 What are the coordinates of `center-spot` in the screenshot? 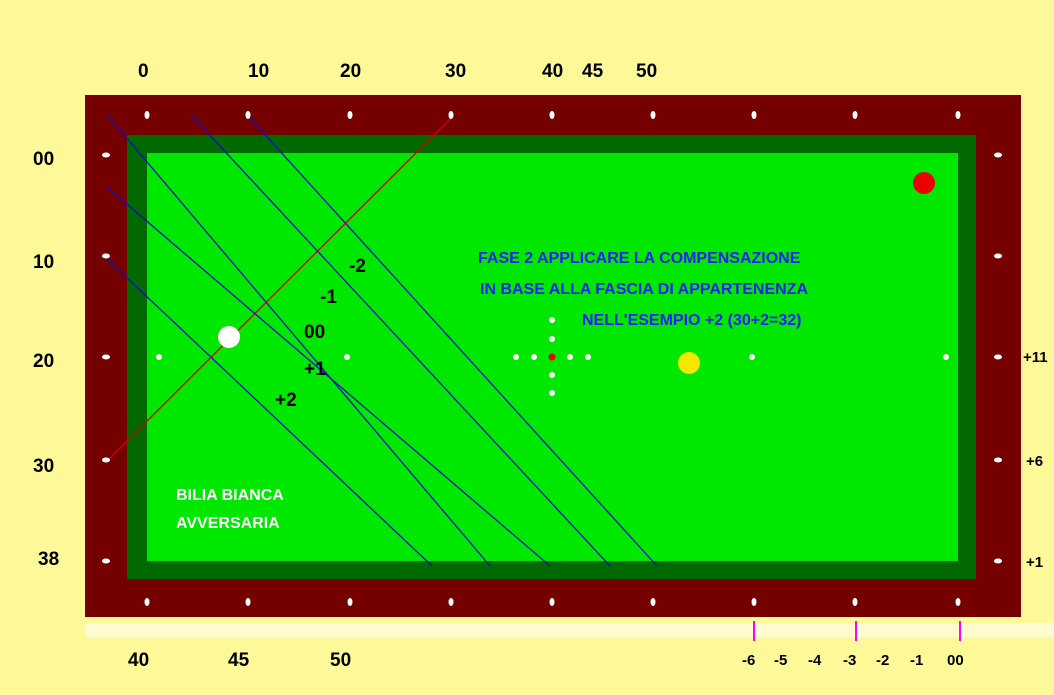 It's located at (552, 357).